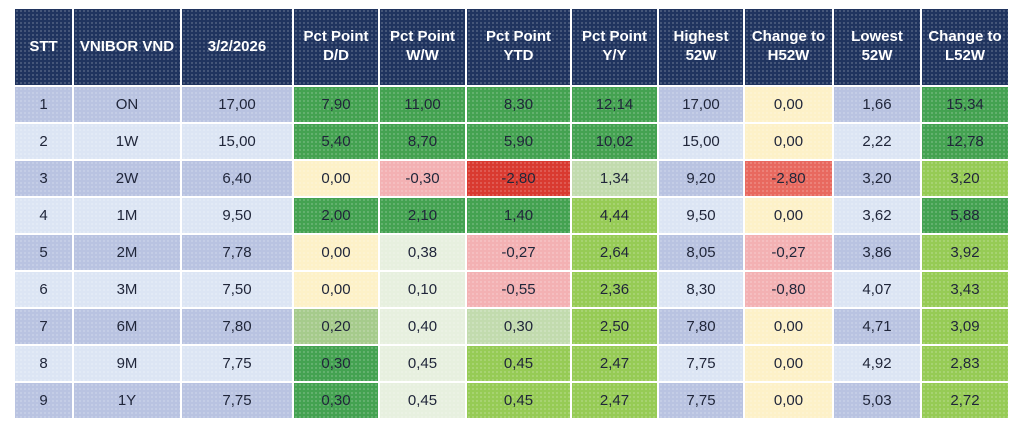 The image size is (1020, 434). Describe the element at coordinates (614, 252) in the screenshot. I see `cell-pct-yy-row5: 2,64` at that location.